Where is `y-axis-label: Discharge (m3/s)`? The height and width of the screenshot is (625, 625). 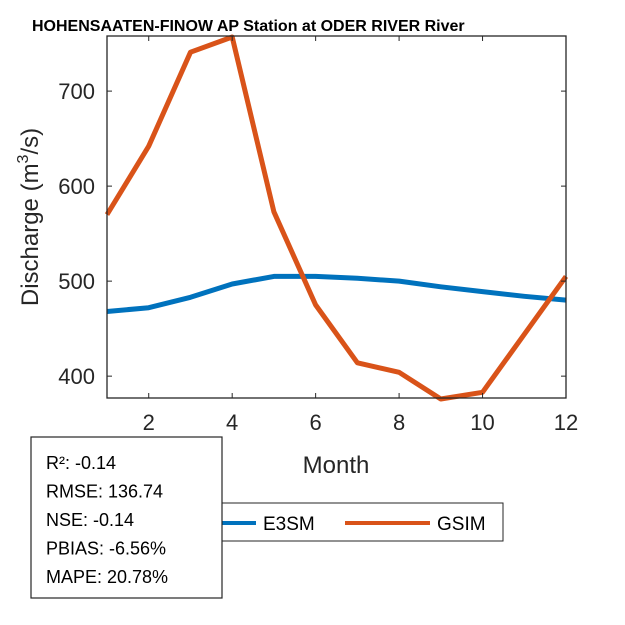 y-axis-label: Discharge (m3/s) is located at coordinates (29, 217).